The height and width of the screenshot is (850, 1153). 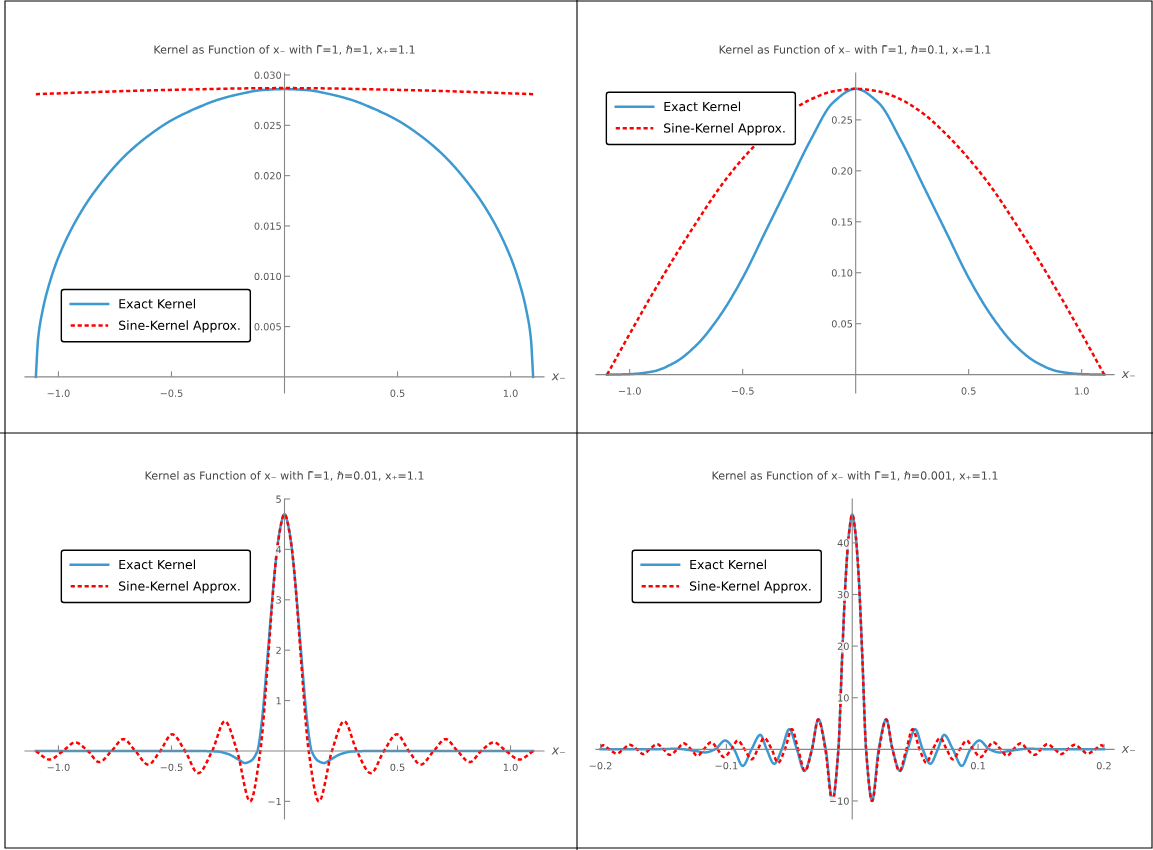 I want to click on y-tick-label: 40, so click(x=843, y=543).